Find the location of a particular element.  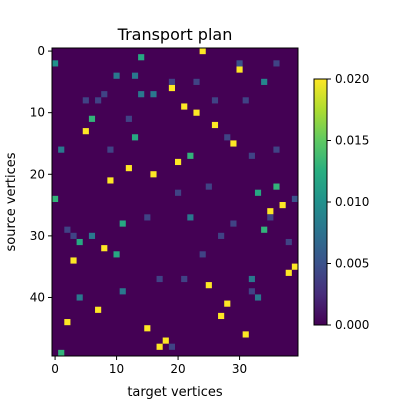

colorbar-tick-label: 0.020 is located at coordinates (352, 79).